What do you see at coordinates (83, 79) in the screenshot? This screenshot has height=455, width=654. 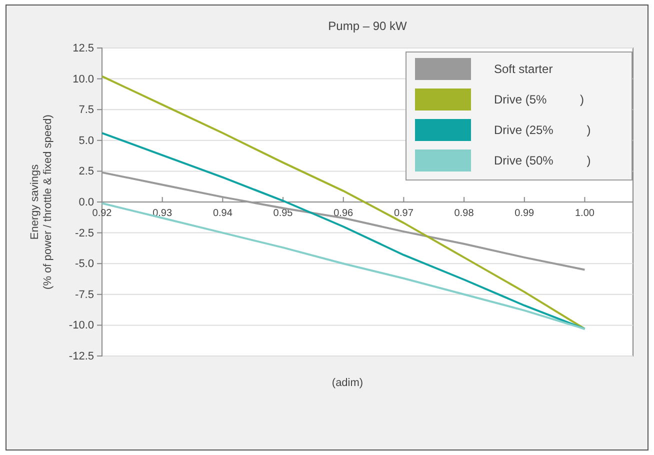 I see `y-tick-label: 10.0` at bounding box center [83, 79].